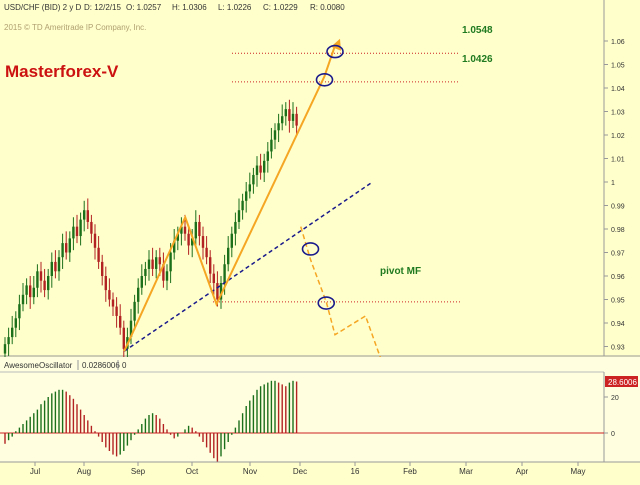  Describe the element at coordinates (466, 471) in the screenshot. I see `time-tick-label: Mar` at that location.